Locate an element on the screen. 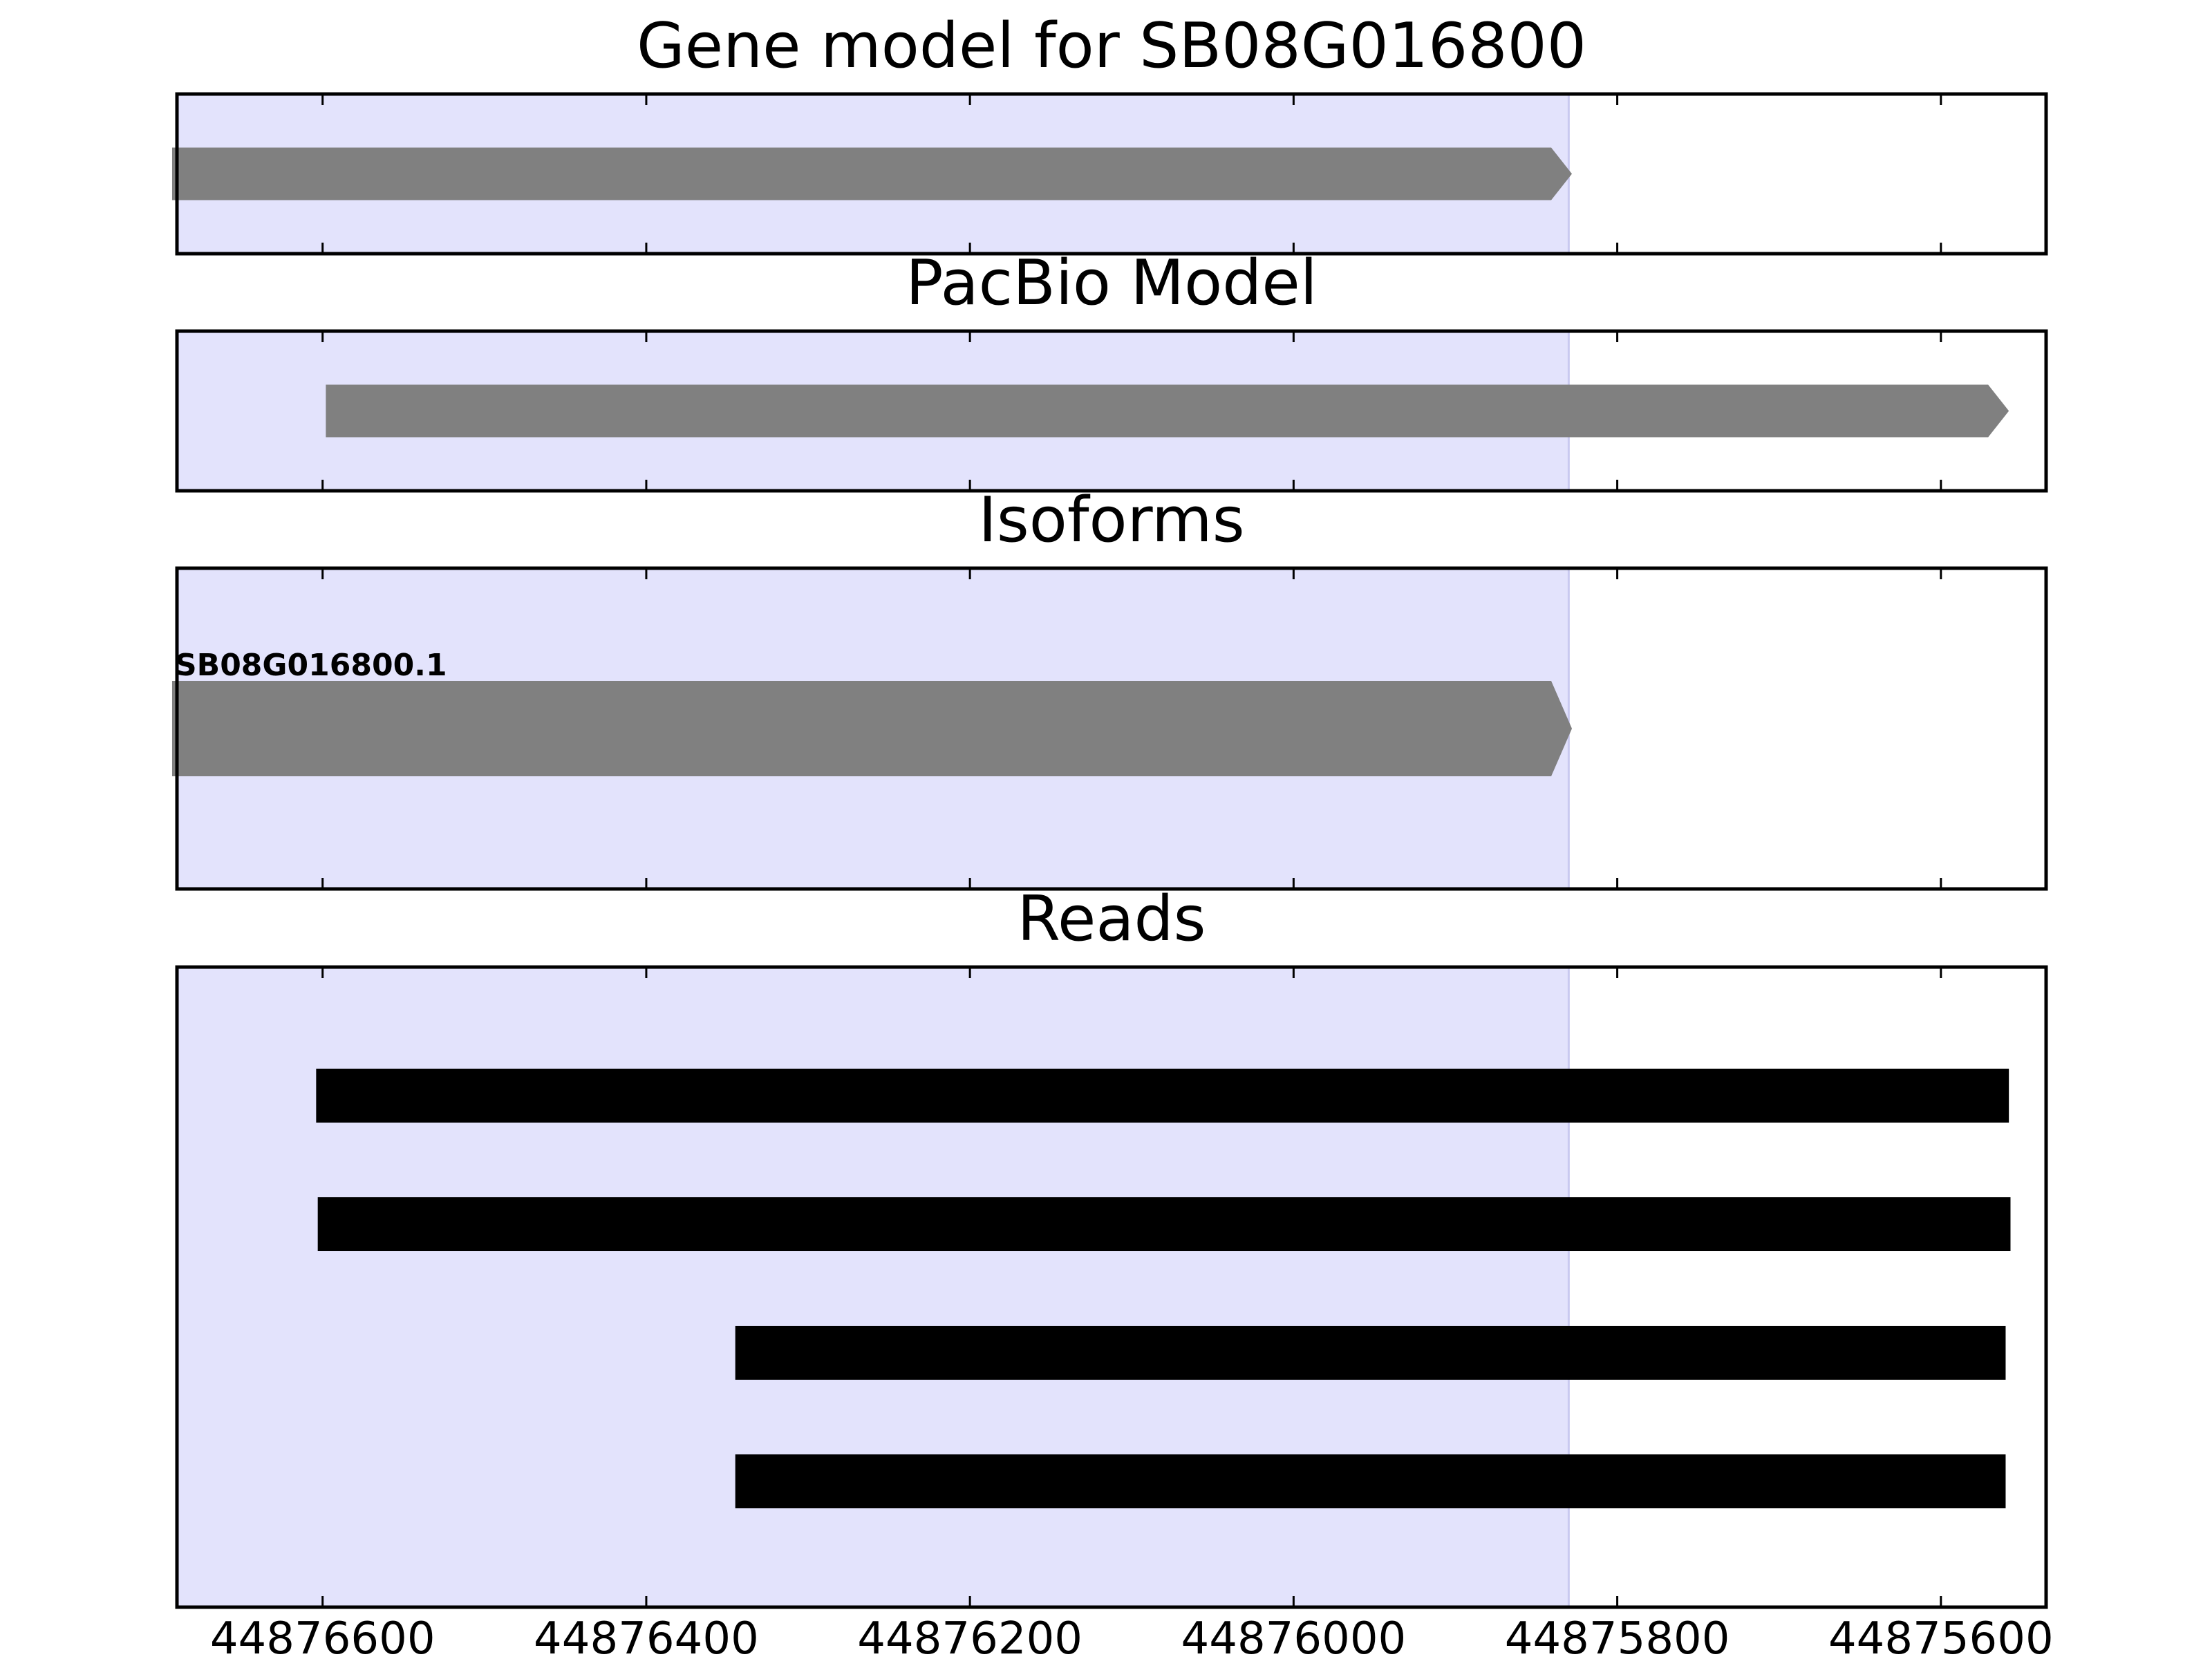 The image size is (2212, 1659). gene-feature-bar is located at coordinates (872, 174).